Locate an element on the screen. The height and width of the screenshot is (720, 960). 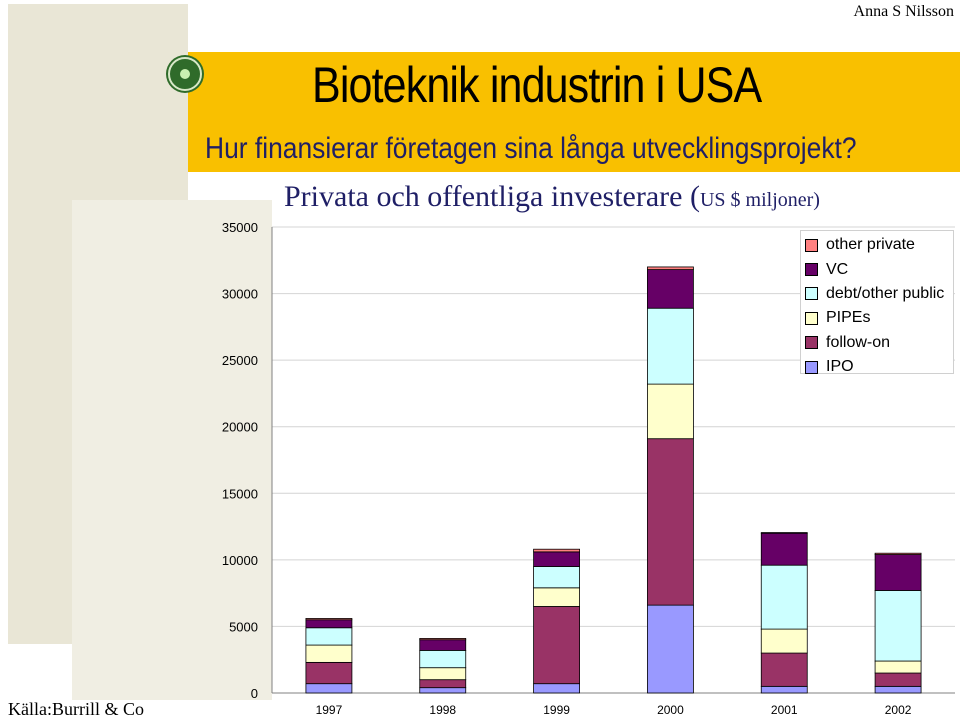
x-tick-label: 1998 is located at coordinates (442, 710).